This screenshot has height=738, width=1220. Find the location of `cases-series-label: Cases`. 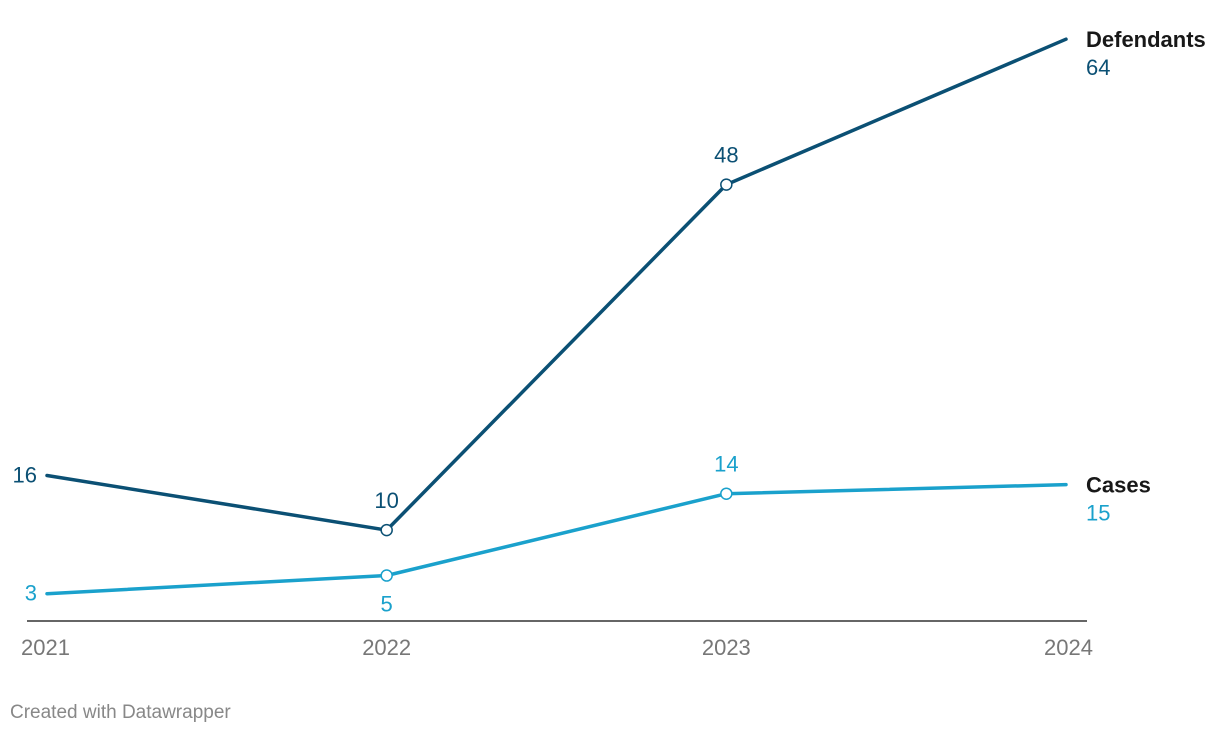

cases-series-label: Cases is located at coordinates (1118, 485).